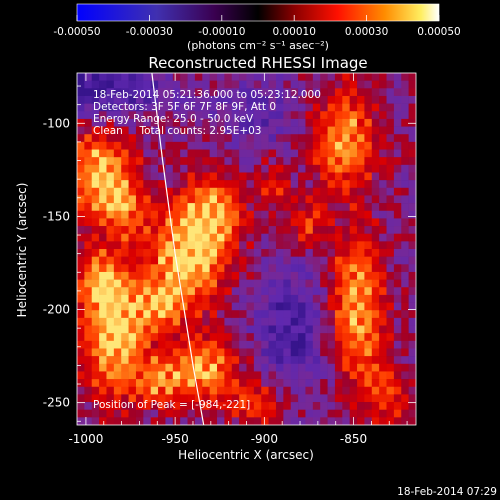 The width and height of the screenshot is (500, 500). What do you see at coordinates (171, 405) in the screenshot?
I see `peak-position-label: Position of Peak = [-984,-221]` at bounding box center [171, 405].